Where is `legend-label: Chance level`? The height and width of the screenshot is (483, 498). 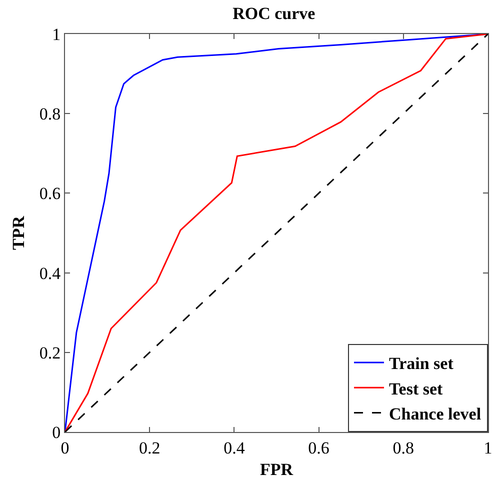 legend-label: Chance level is located at coordinates (435, 414).